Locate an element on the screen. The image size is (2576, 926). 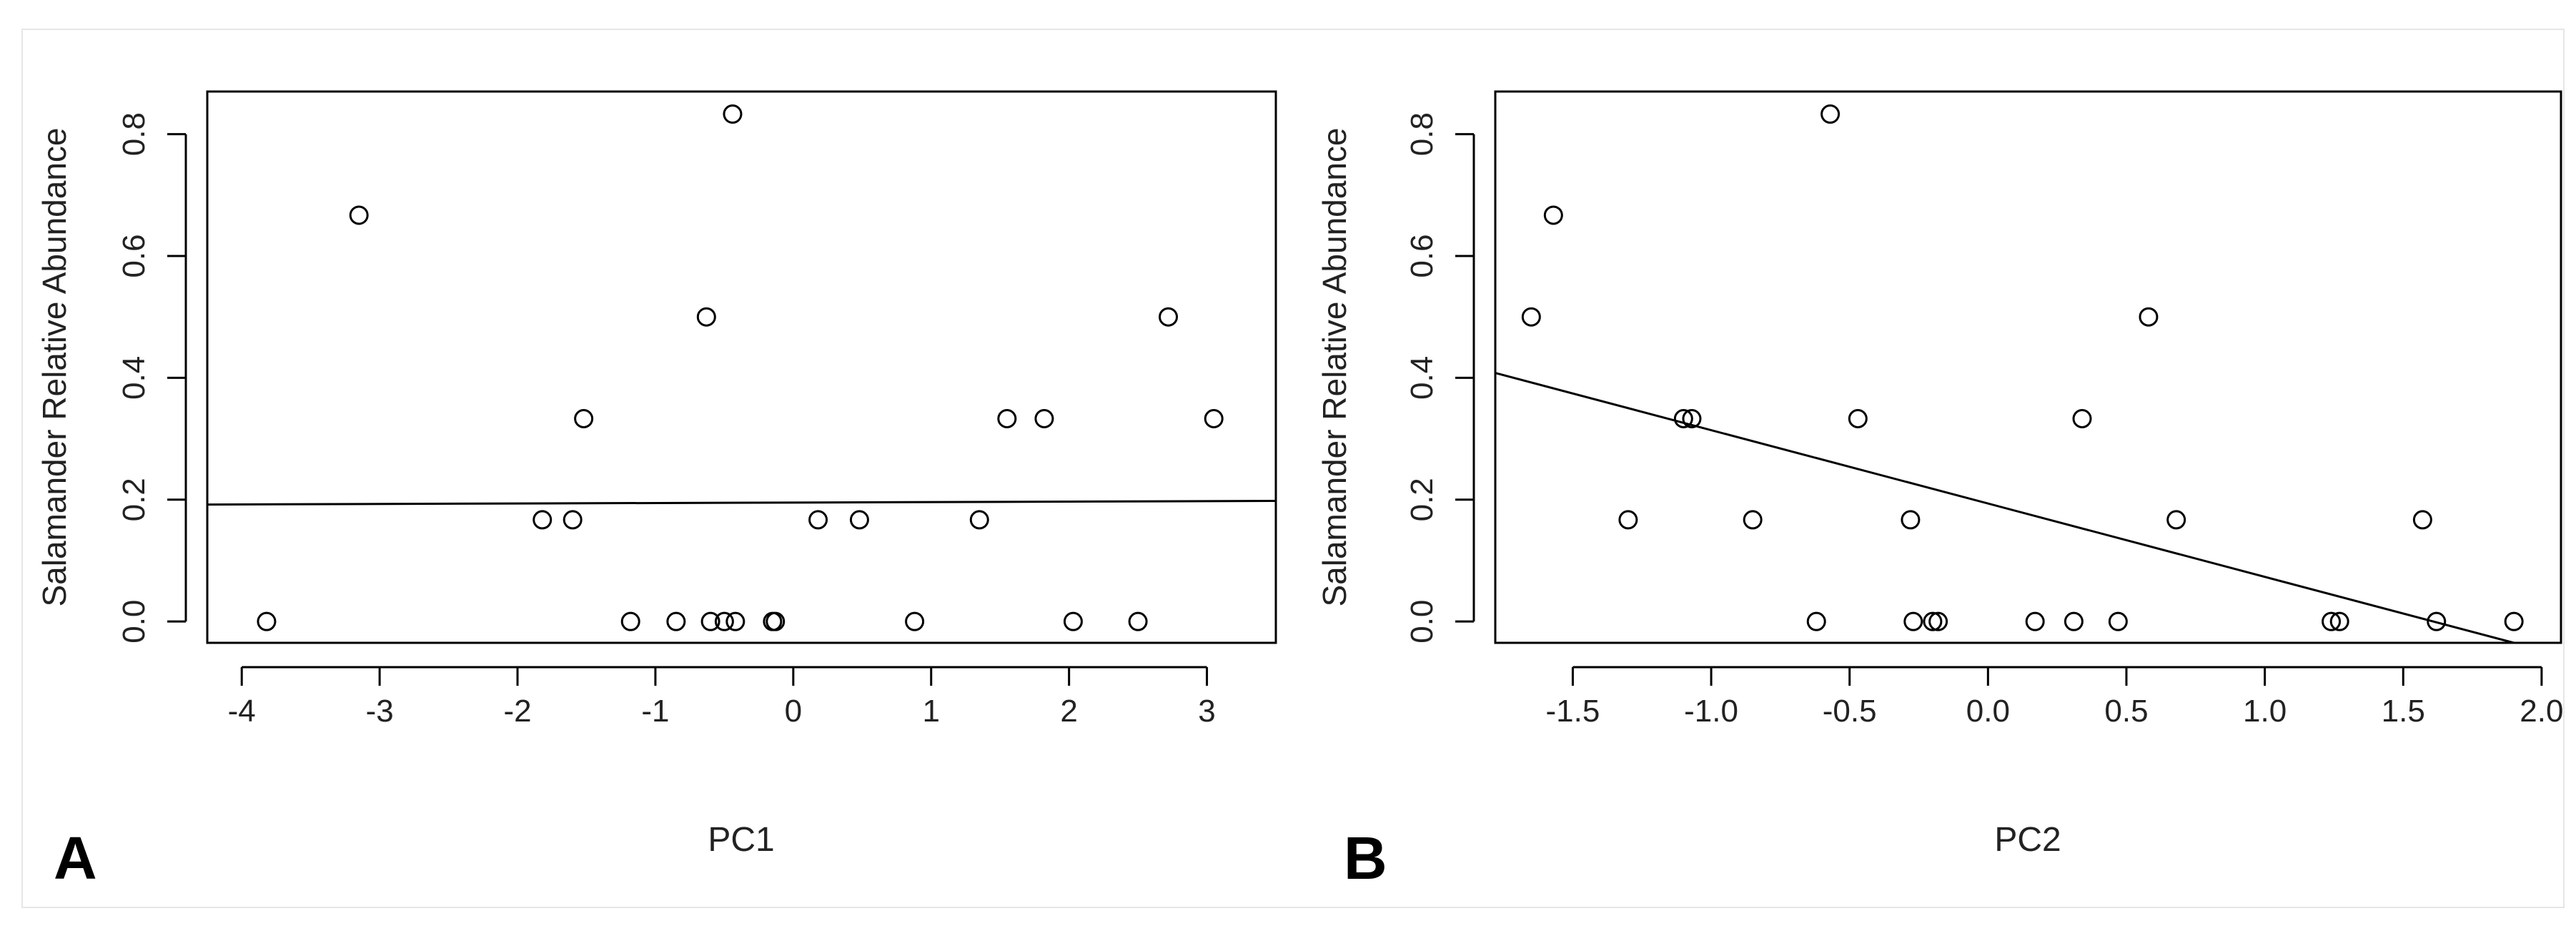
y-tick-label-b: 0.4 is located at coordinates (1423, 378).